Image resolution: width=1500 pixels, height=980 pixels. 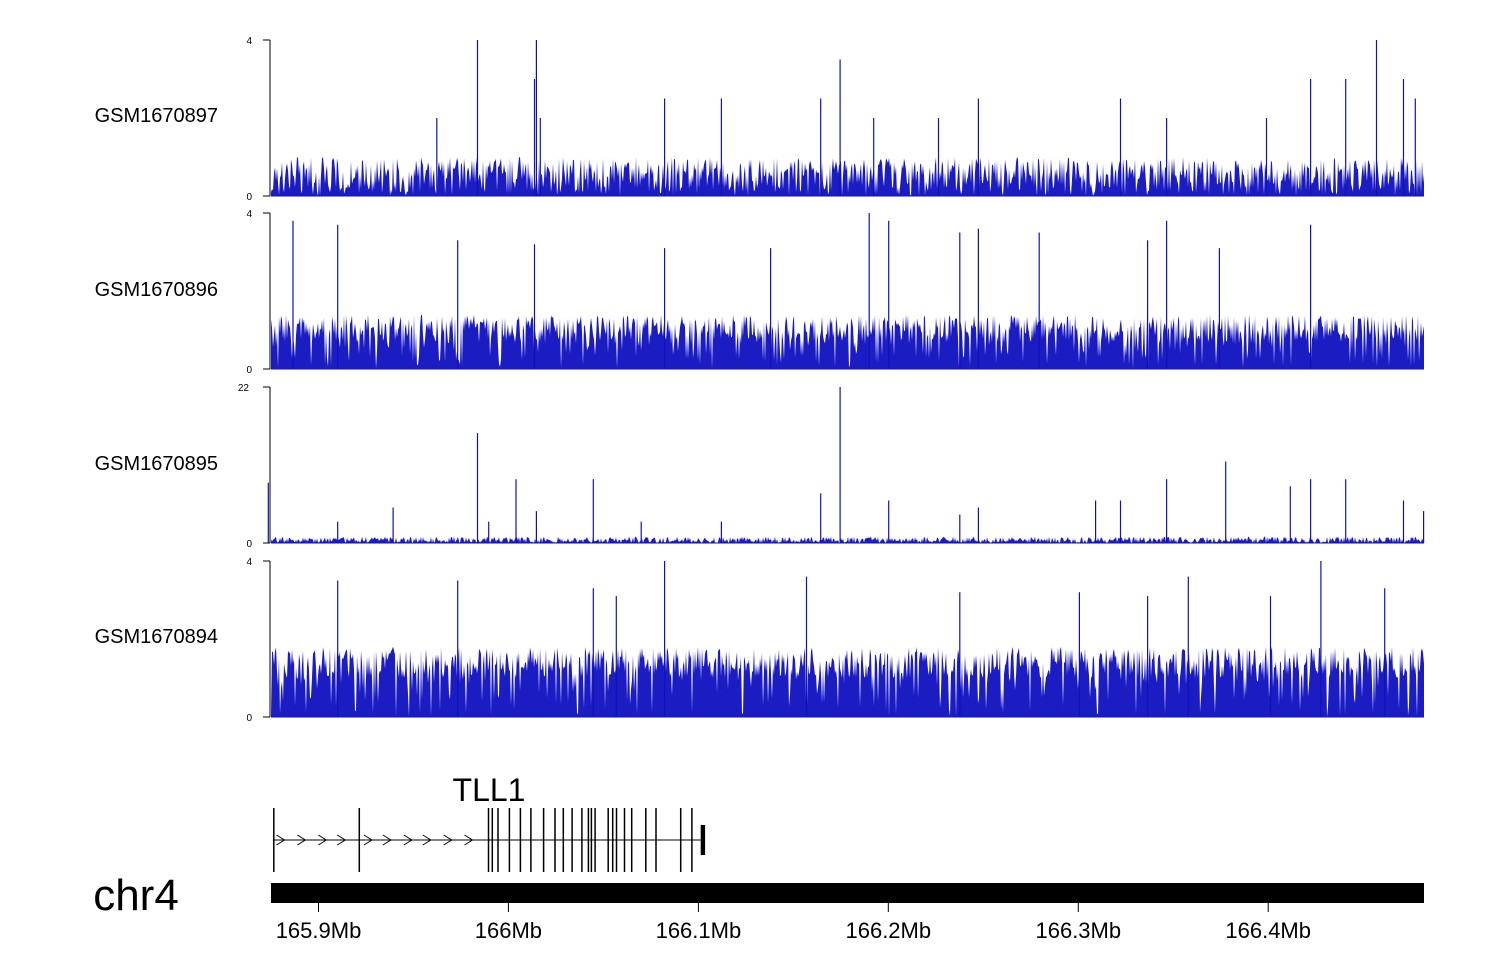 I want to click on signal-bars-gsm1670894, so click(x=847, y=639).